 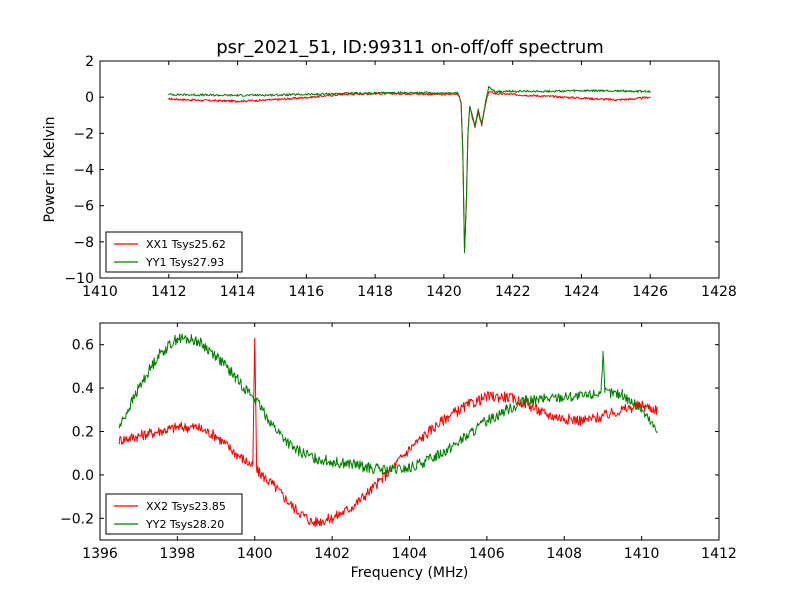 What do you see at coordinates (255, 554) in the screenshot?
I see `x-tick-label: 1400` at bounding box center [255, 554].